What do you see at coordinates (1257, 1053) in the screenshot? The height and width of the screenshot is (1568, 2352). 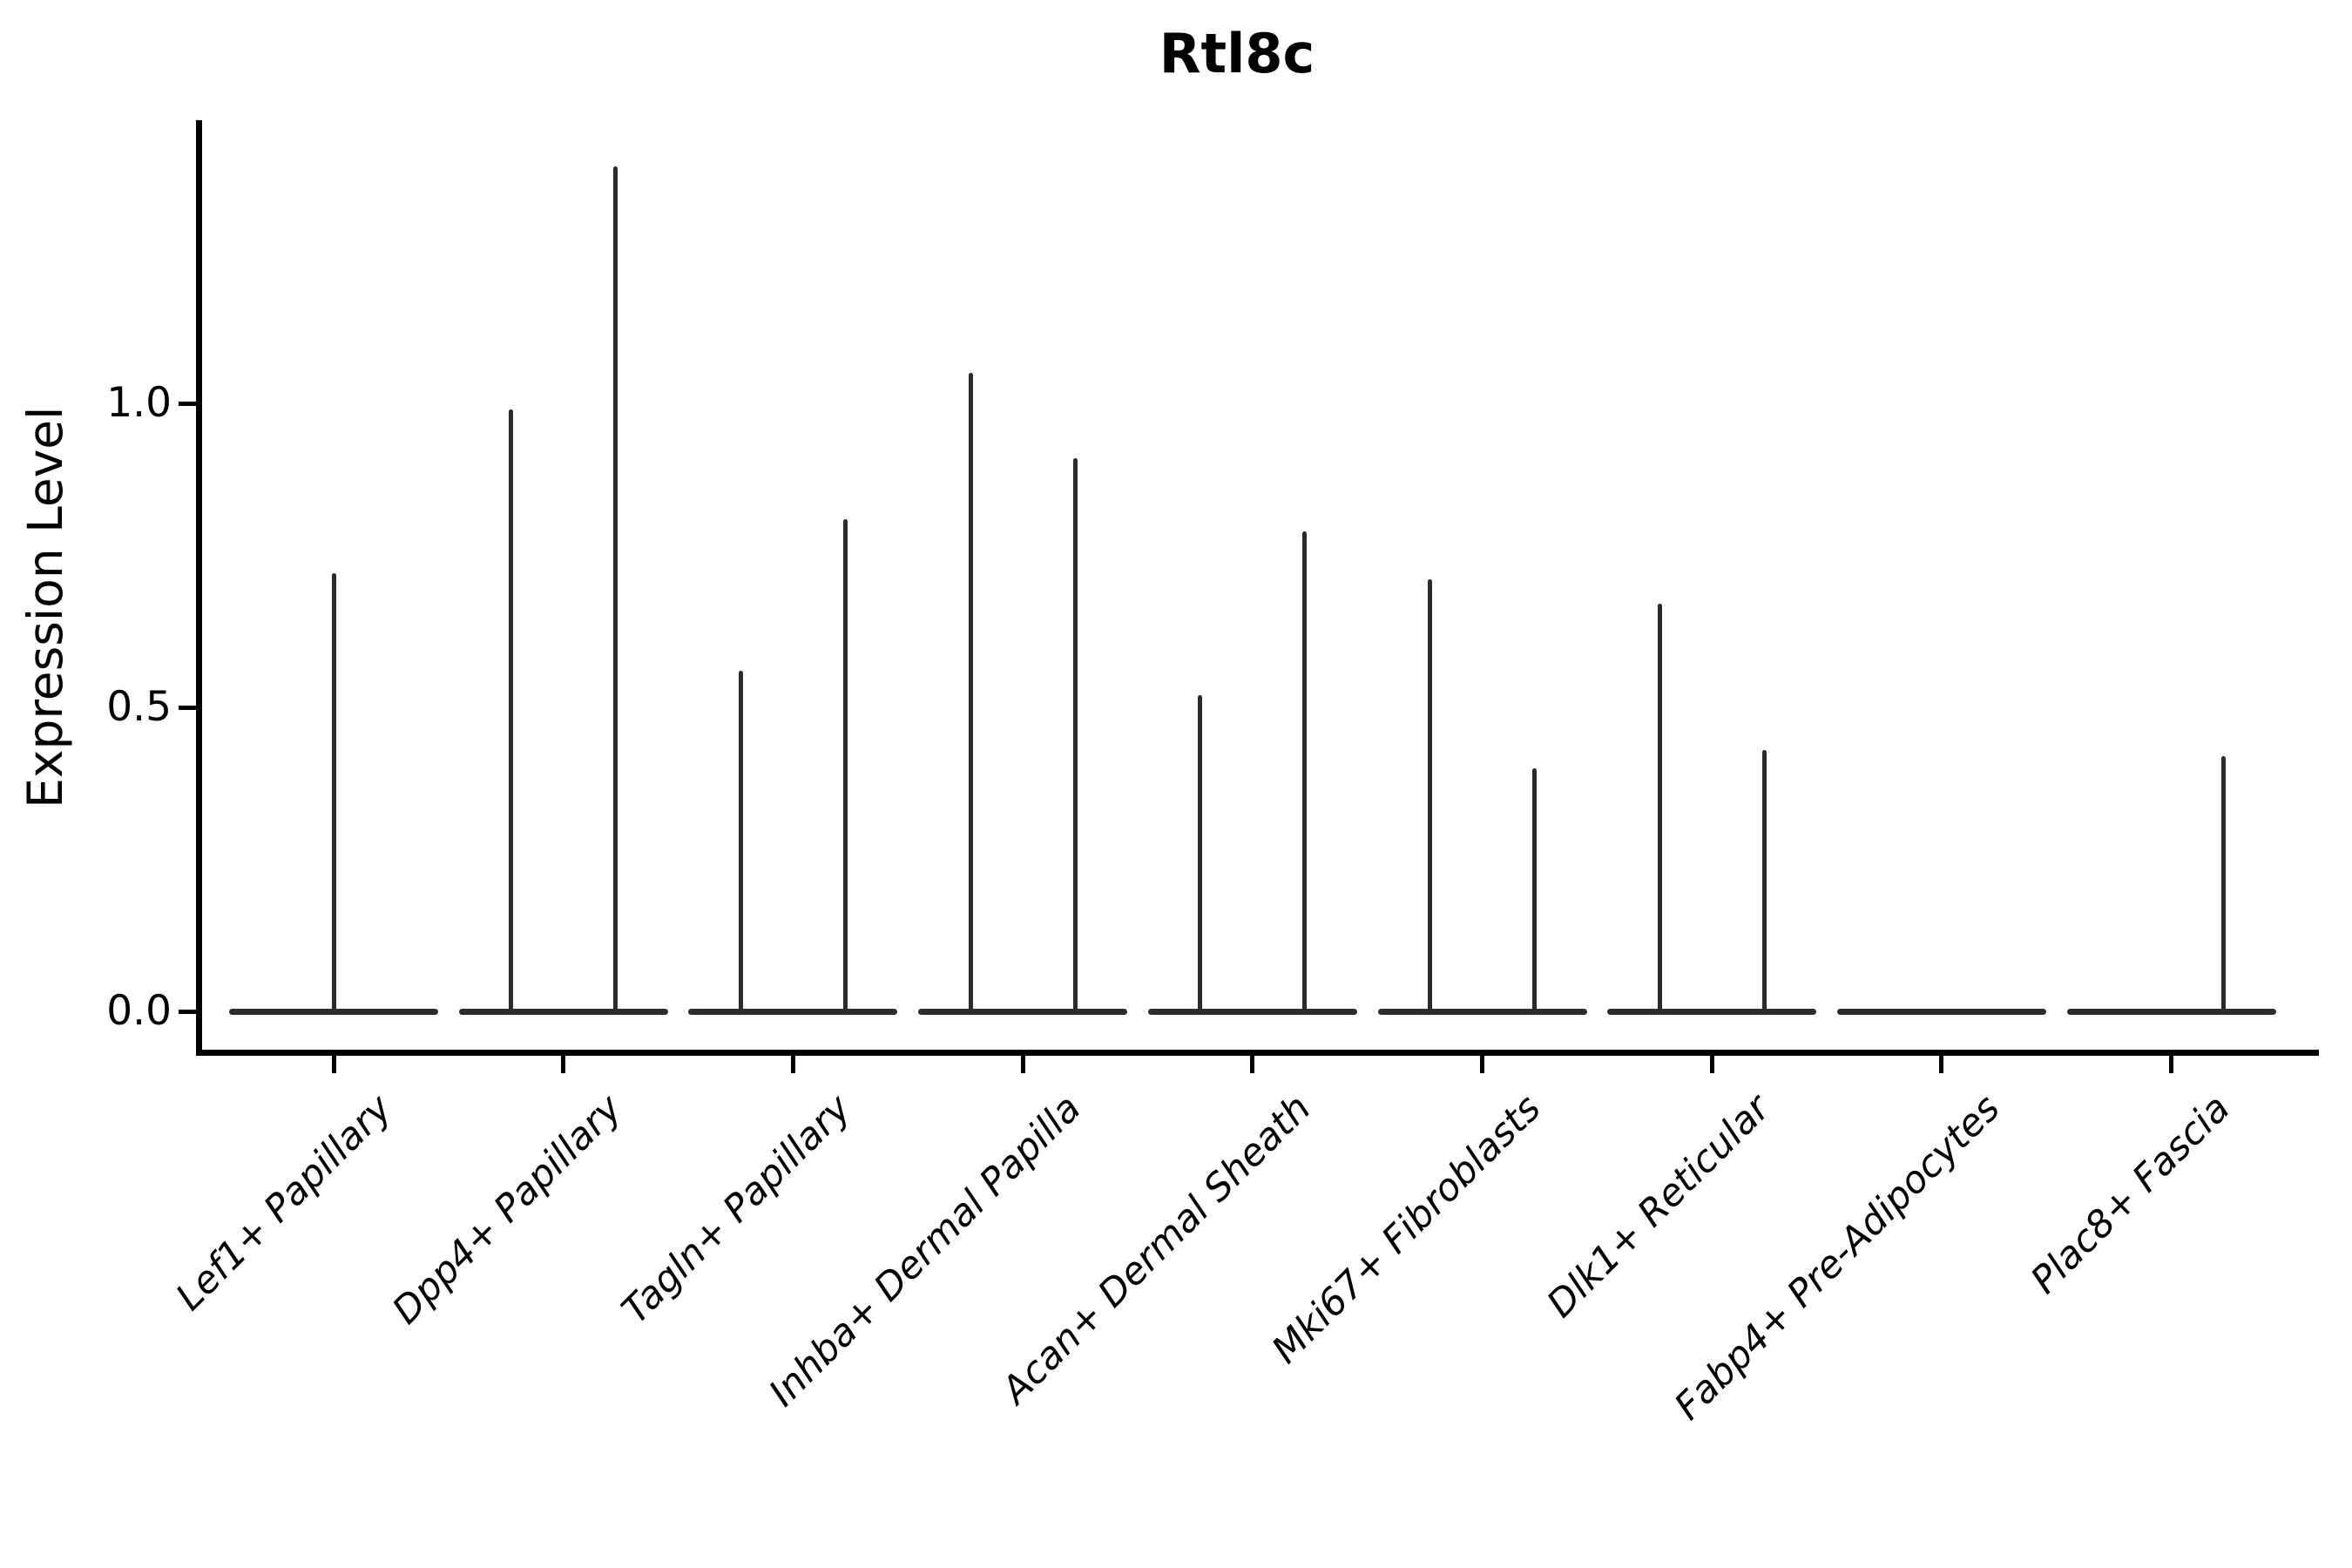 I see `x-axis-spine` at bounding box center [1257, 1053].